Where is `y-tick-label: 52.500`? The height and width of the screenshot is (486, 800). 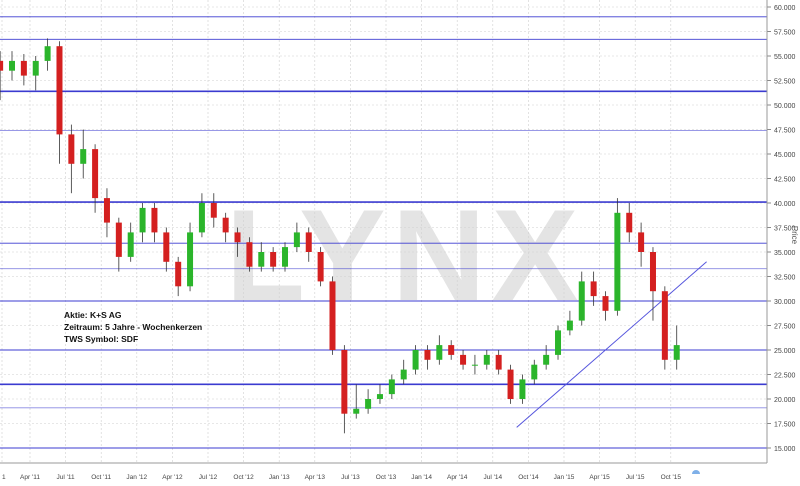 y-tick-label: 52.500 is located at coordinates (785, 82).